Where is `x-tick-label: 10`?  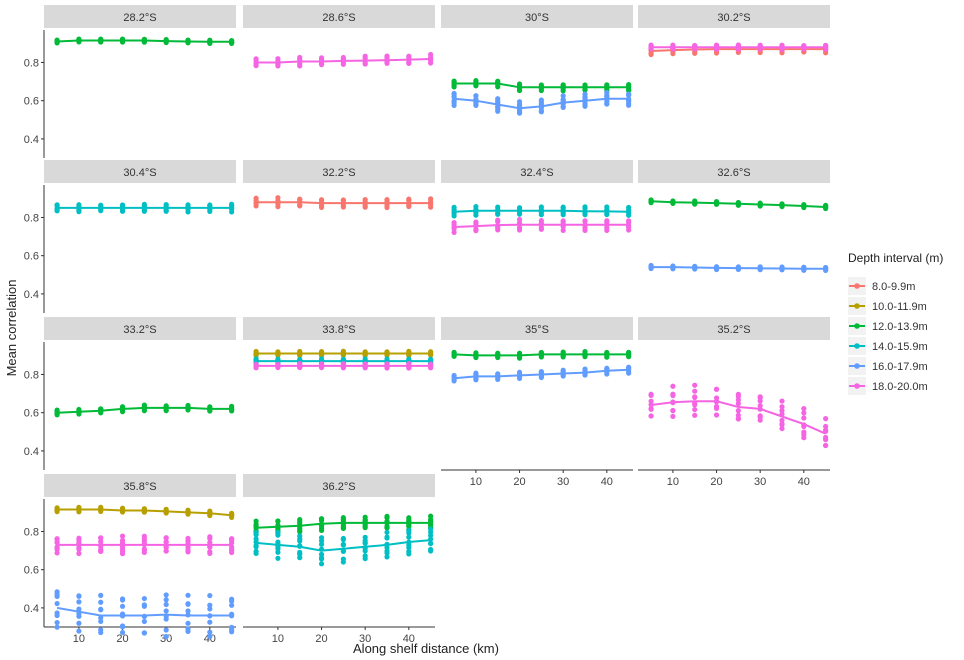 x-tick-label: 10 is located at coordinates (673, 482).